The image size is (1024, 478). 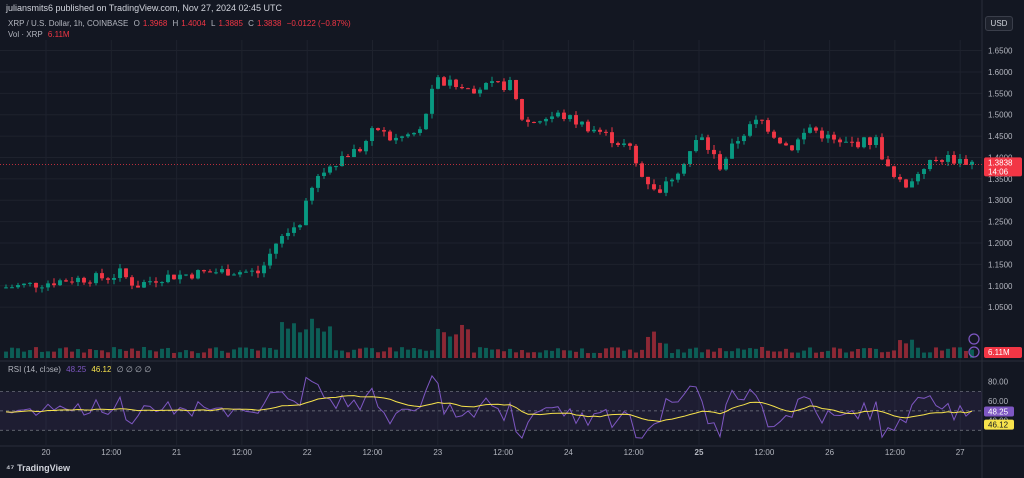 What do you see at coordinates (155, 23) in the screenshot?
I see `open-value: 1.3968` at bounding box center [155, 23].